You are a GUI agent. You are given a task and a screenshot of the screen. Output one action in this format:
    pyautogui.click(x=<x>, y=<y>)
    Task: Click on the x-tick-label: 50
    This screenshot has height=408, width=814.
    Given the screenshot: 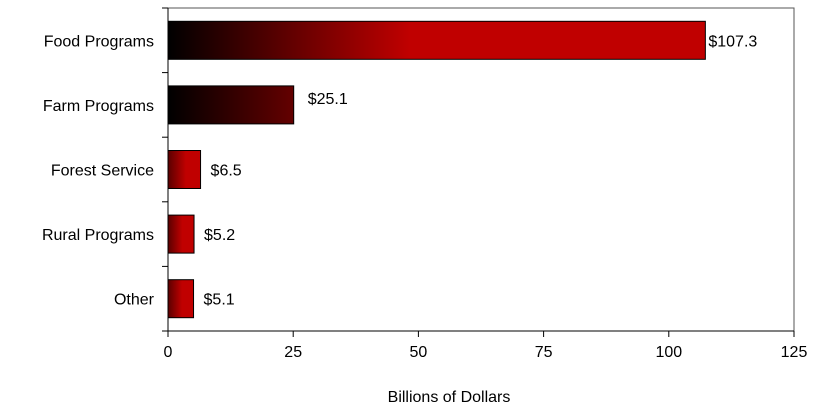 What is the action you would take?
    pyautogui.click(x=419, y=352)
    